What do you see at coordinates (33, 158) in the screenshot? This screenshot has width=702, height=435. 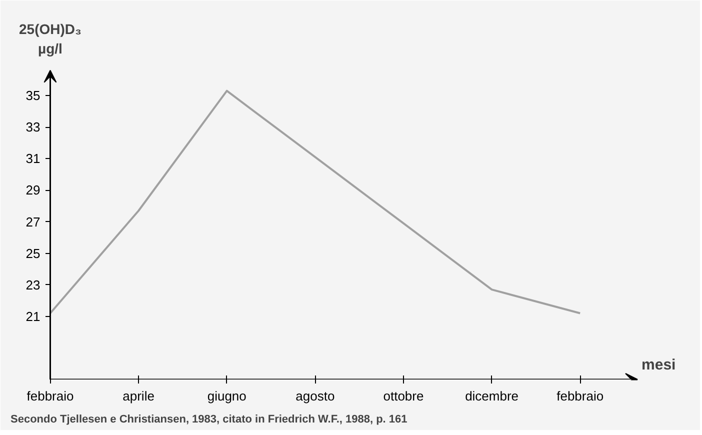 I see `y-tick-label: 31` at bounding box center [33, 158].